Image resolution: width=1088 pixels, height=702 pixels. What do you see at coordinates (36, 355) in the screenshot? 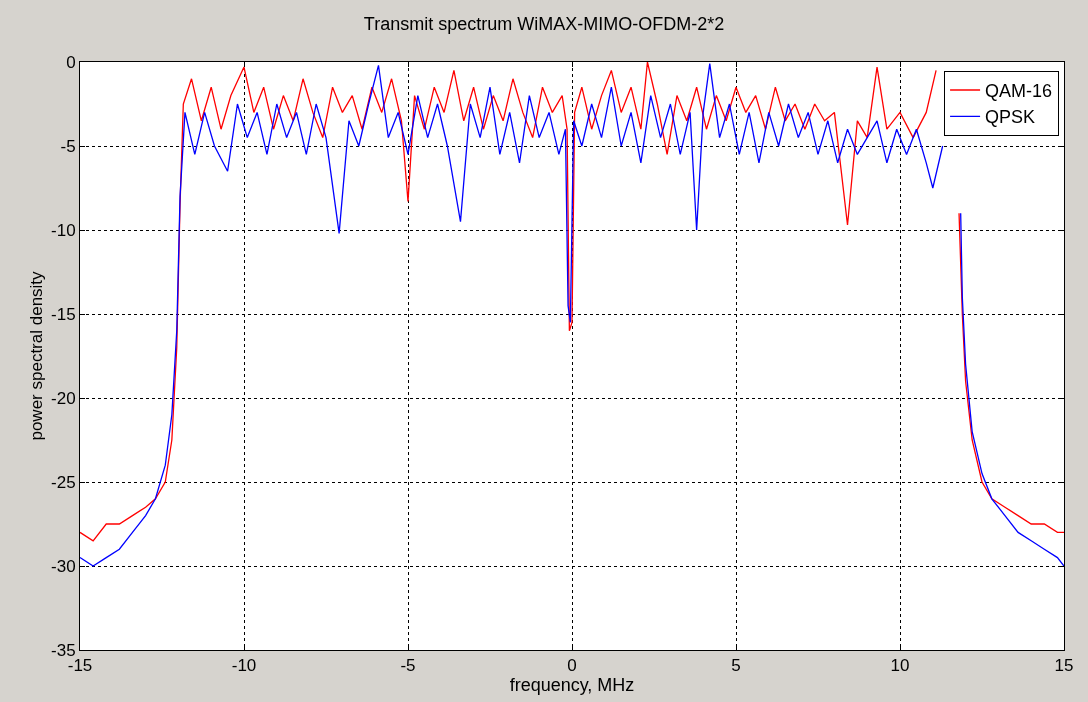
I see `y-axis-title: power spectral density` at bounding box center [36, 355].